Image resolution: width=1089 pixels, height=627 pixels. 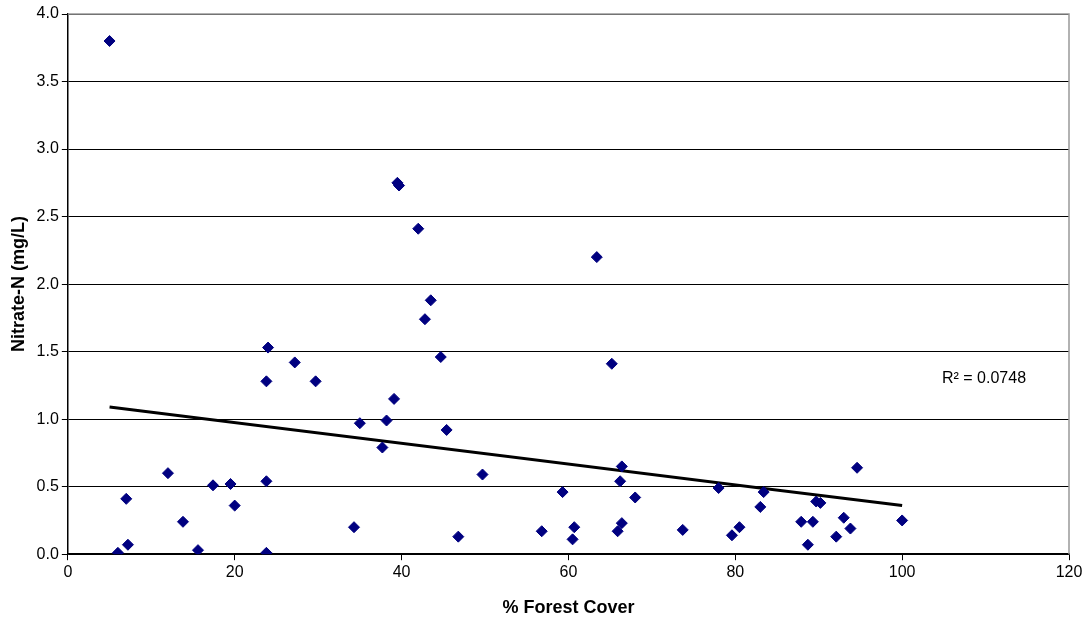 I want to click on y-axis-title: Nitrate-N (mg/L), so click(x=17, y=284).